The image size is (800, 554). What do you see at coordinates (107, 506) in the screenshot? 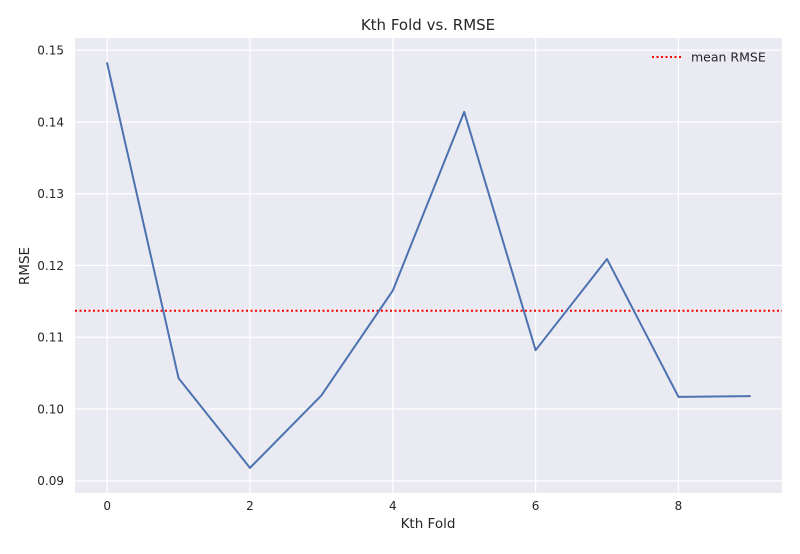
I see `x-tick-label: 0` at bounding box center [107, 506].